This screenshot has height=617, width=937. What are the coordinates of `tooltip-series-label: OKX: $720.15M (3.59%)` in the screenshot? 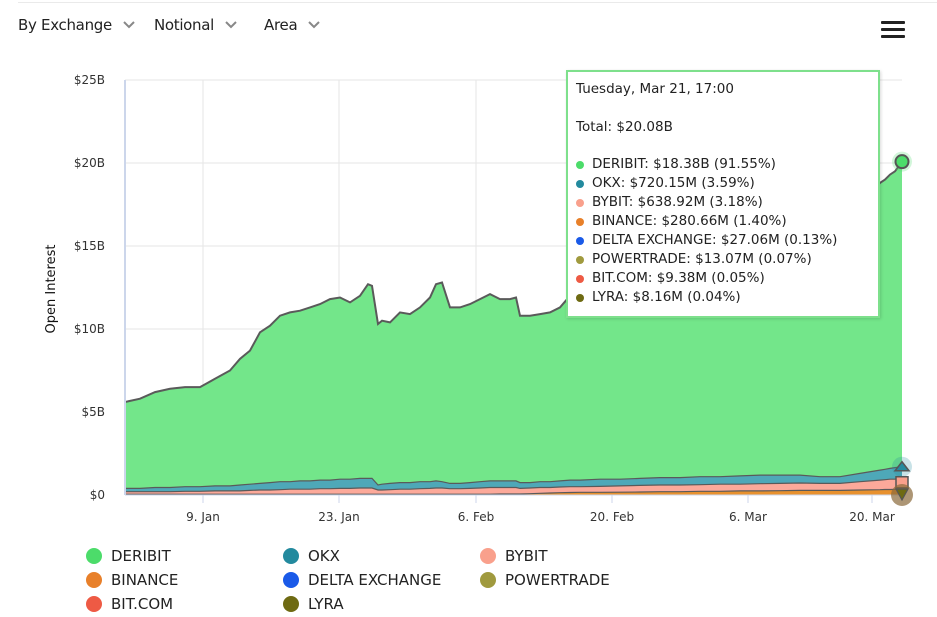 It's located at (673, 183).